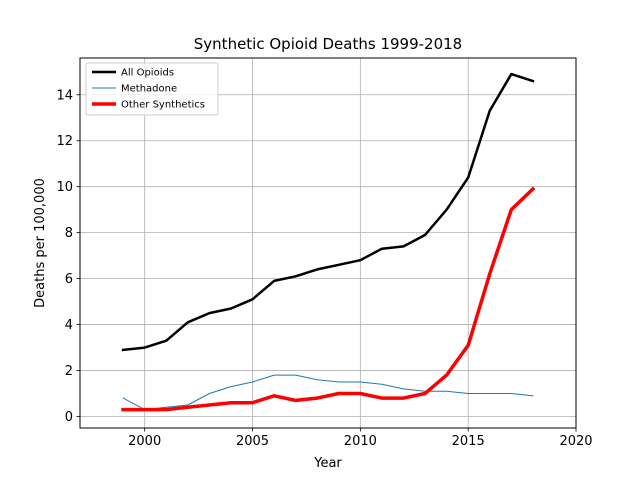 This screenshot has width=640, height=480. Describe the element at coordinates (69, 417) in the screenshot. I see `y-tick-label: 0` at that location.